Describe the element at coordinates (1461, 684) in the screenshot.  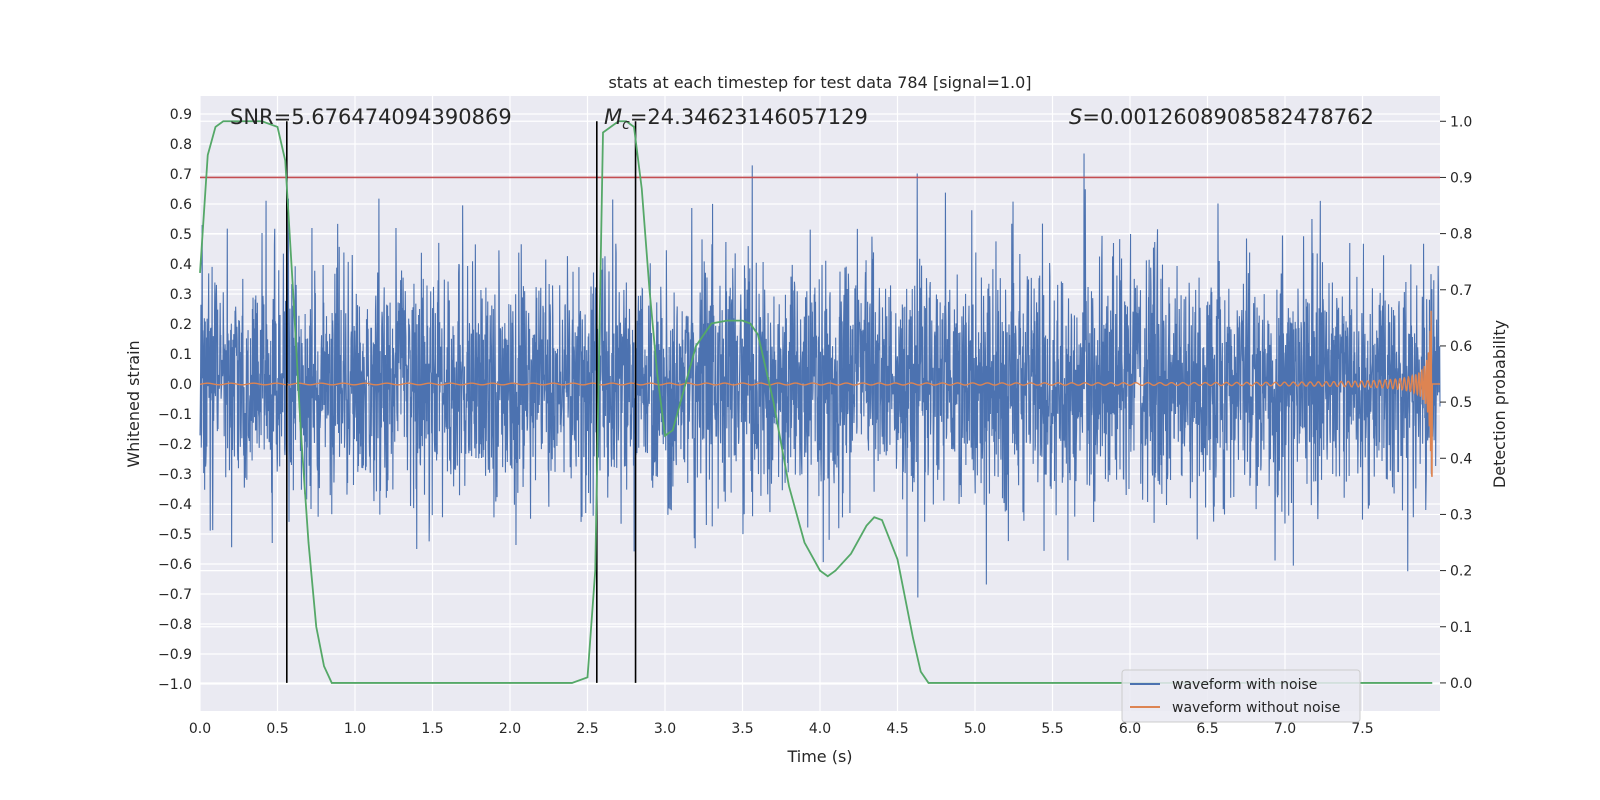
I see `y2-tick-label: 0.0` at that location.